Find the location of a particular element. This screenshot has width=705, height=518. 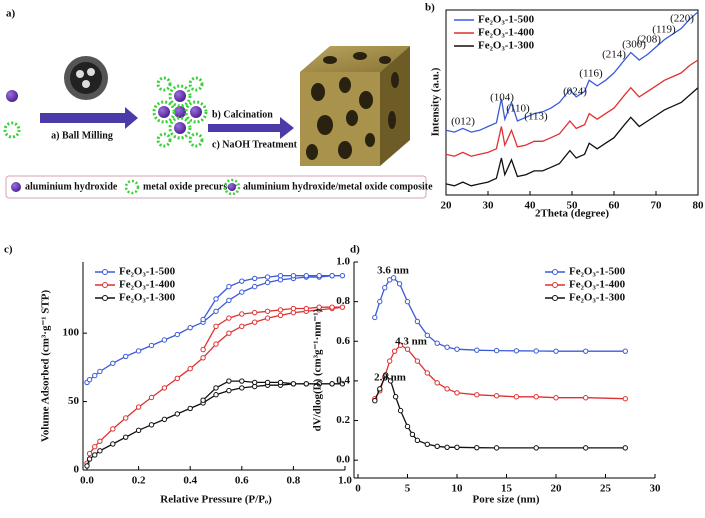

y-tick-label: 0.0 is located at coordinates (343, 460).